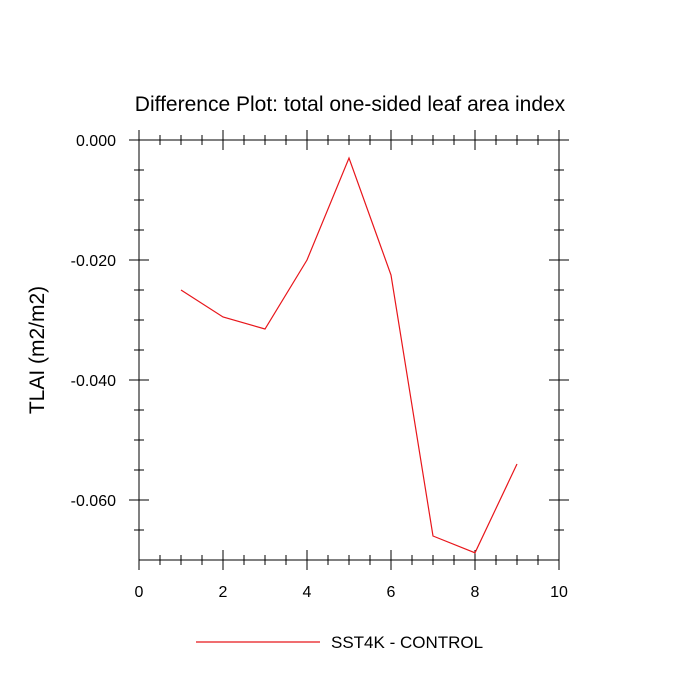 This screenshot has width=700, height=700. I want to click on x-tick-label: 4, so click(307, 592).